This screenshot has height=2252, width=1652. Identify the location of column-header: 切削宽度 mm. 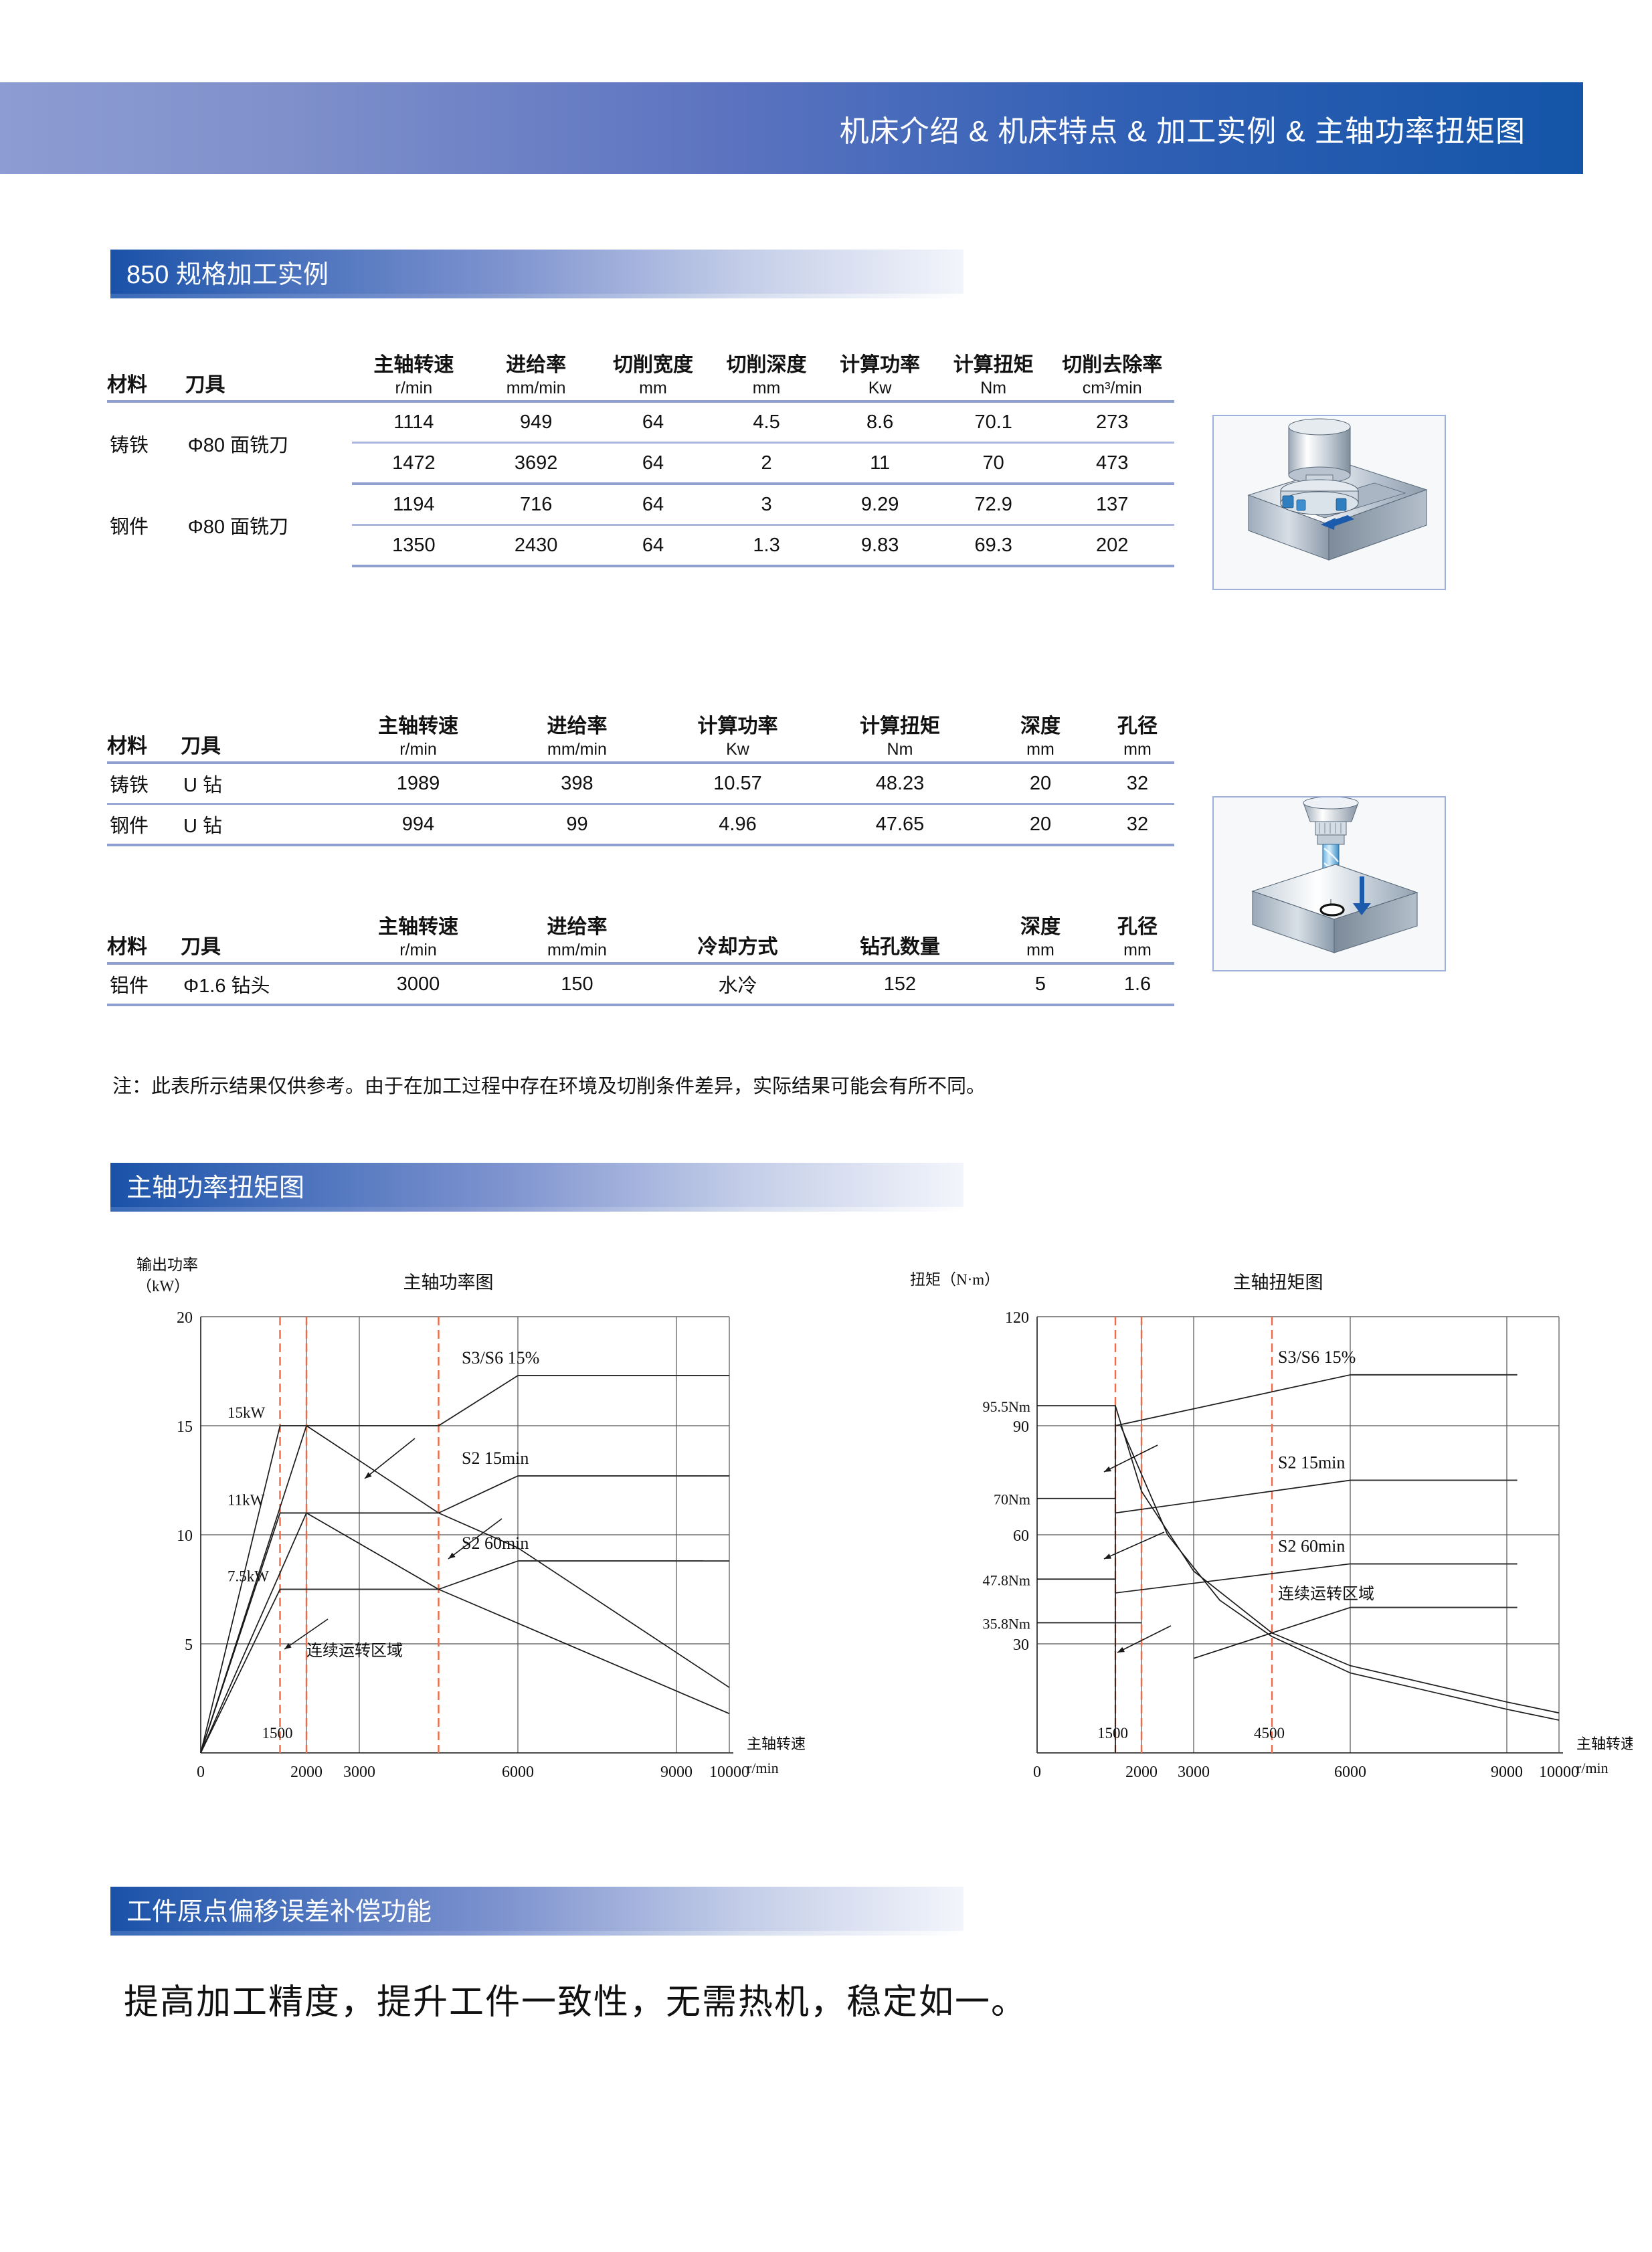
(653, 375).